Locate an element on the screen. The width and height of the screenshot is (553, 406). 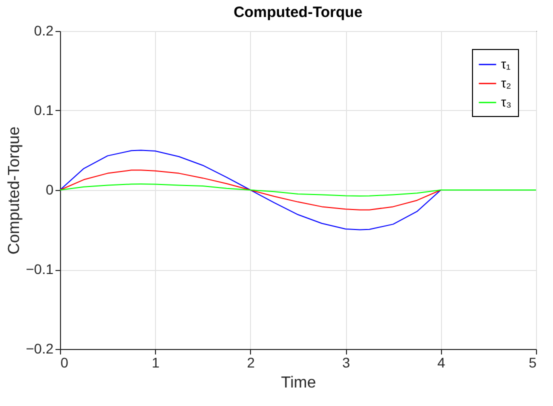
y-tick-label: −0.1 is located at coordinates (40, 269).